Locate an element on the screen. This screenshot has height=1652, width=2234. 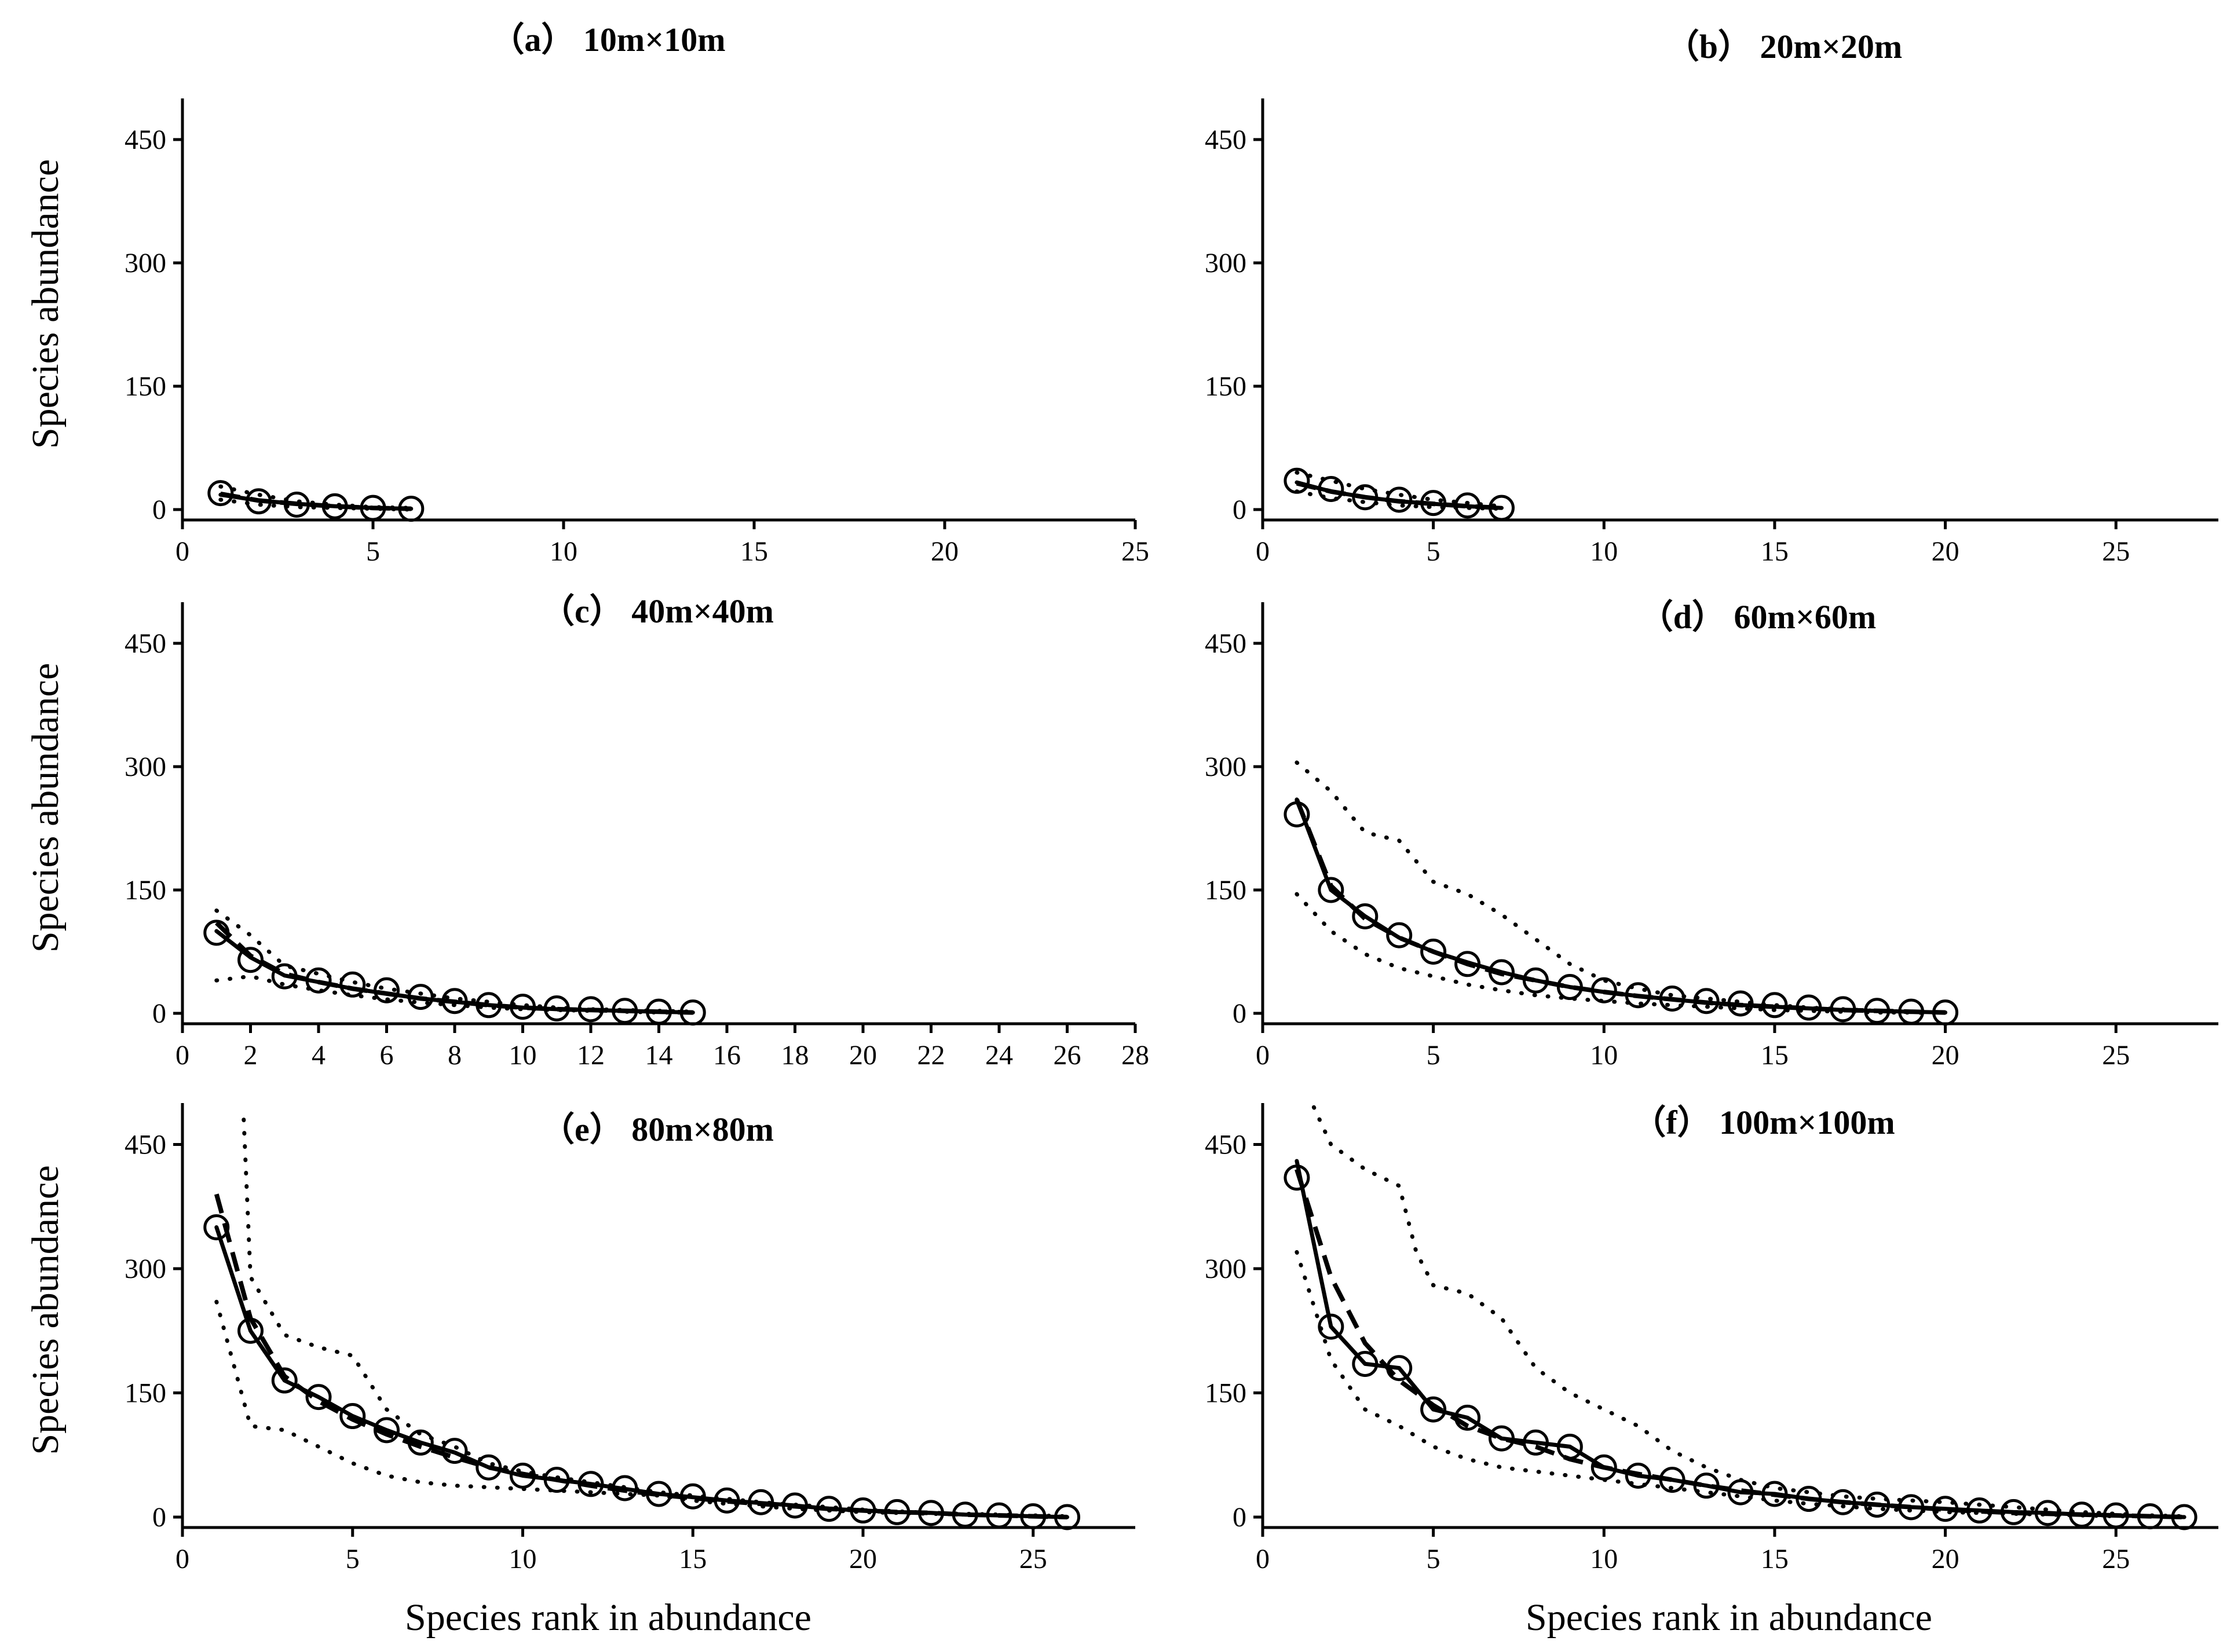
shared-xlabel-right: Species rank in abundance is located at coordinates (1729, 1618).